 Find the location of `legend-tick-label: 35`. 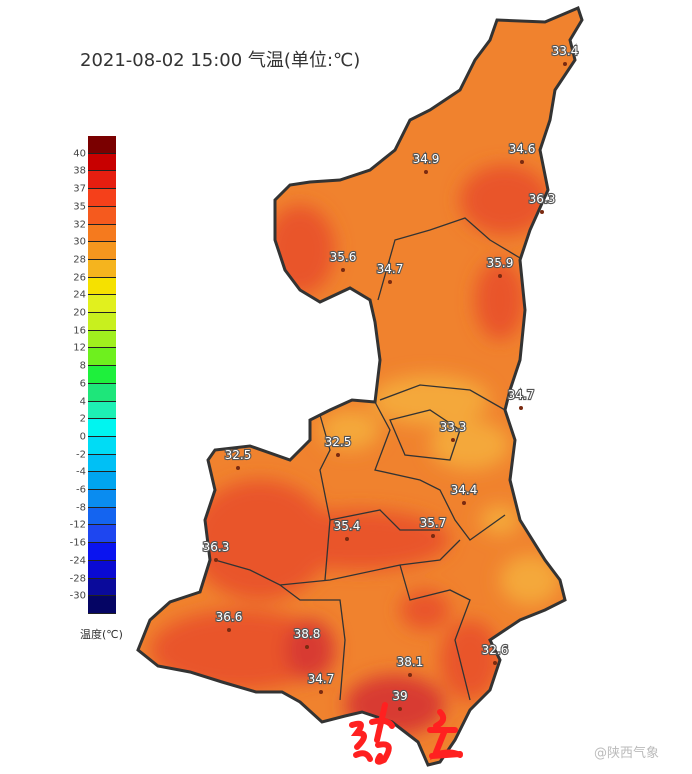

legend-tick-label: 35 is located at coordinates (79, 207).